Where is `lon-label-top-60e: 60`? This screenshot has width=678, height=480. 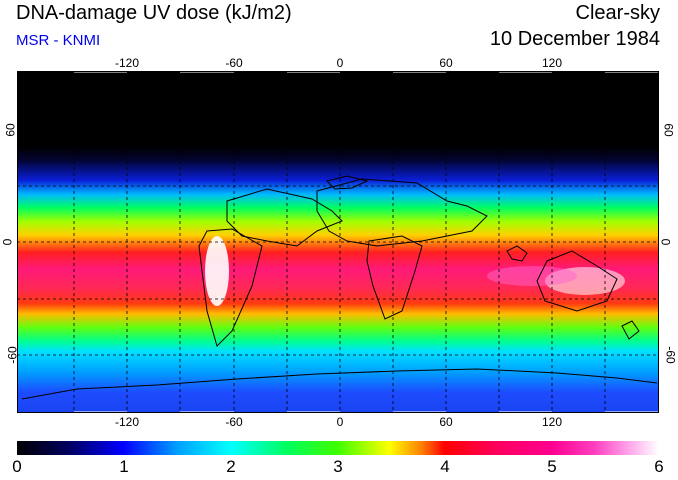 lon-label-top-60e: 60 is located at coordinates (446, 63).